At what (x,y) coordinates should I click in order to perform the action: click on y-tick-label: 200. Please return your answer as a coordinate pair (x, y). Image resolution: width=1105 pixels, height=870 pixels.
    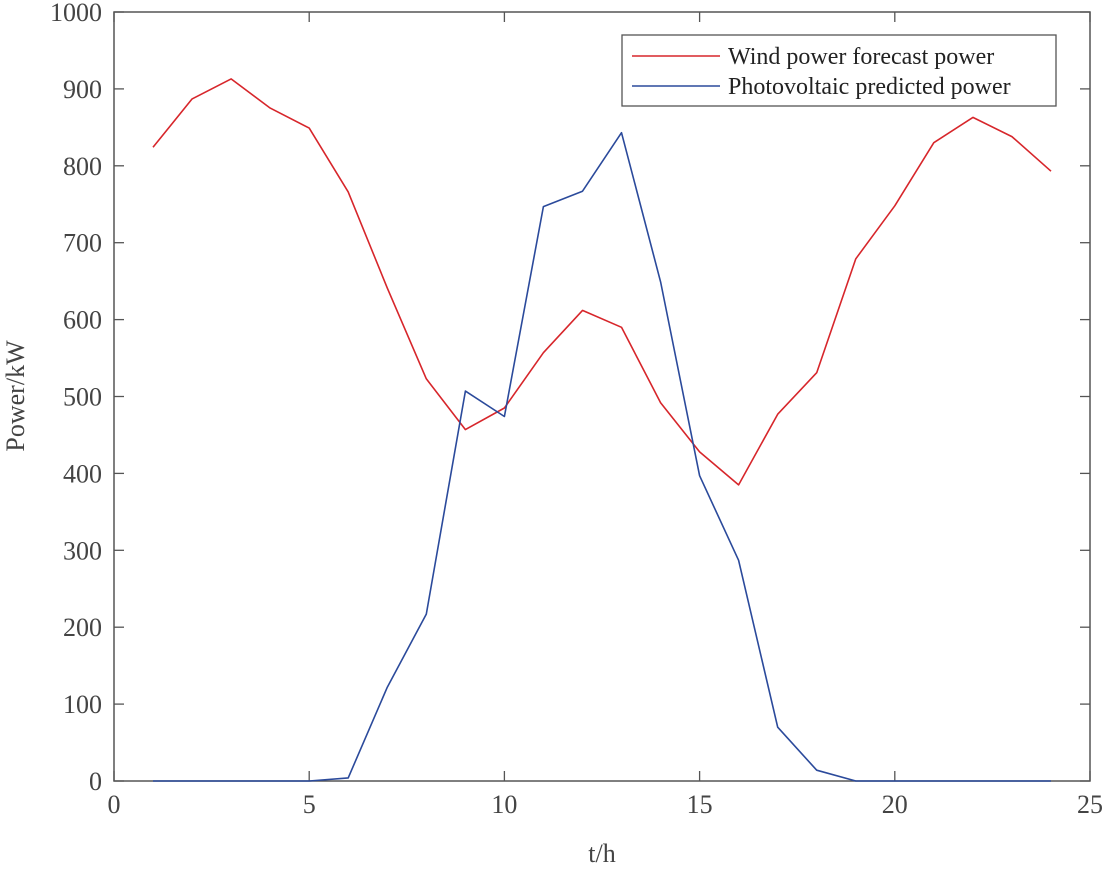
    Looking at the image, I should click on (82, 627).